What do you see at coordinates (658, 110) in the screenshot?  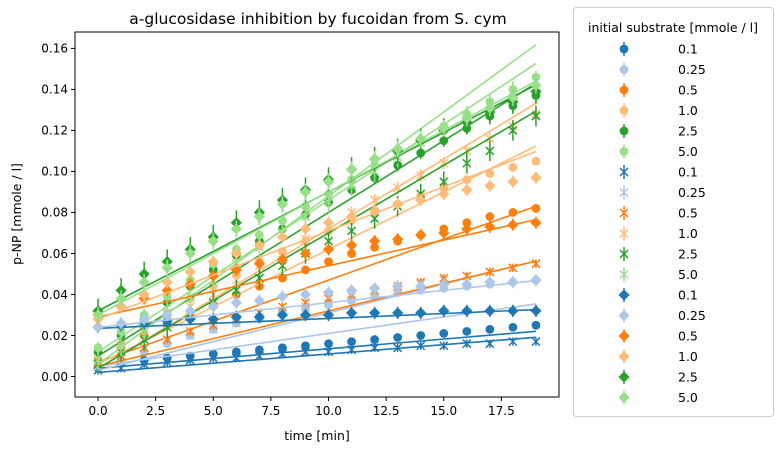 I see `legend-entry: 1.0` at bounding box center [658, 110].